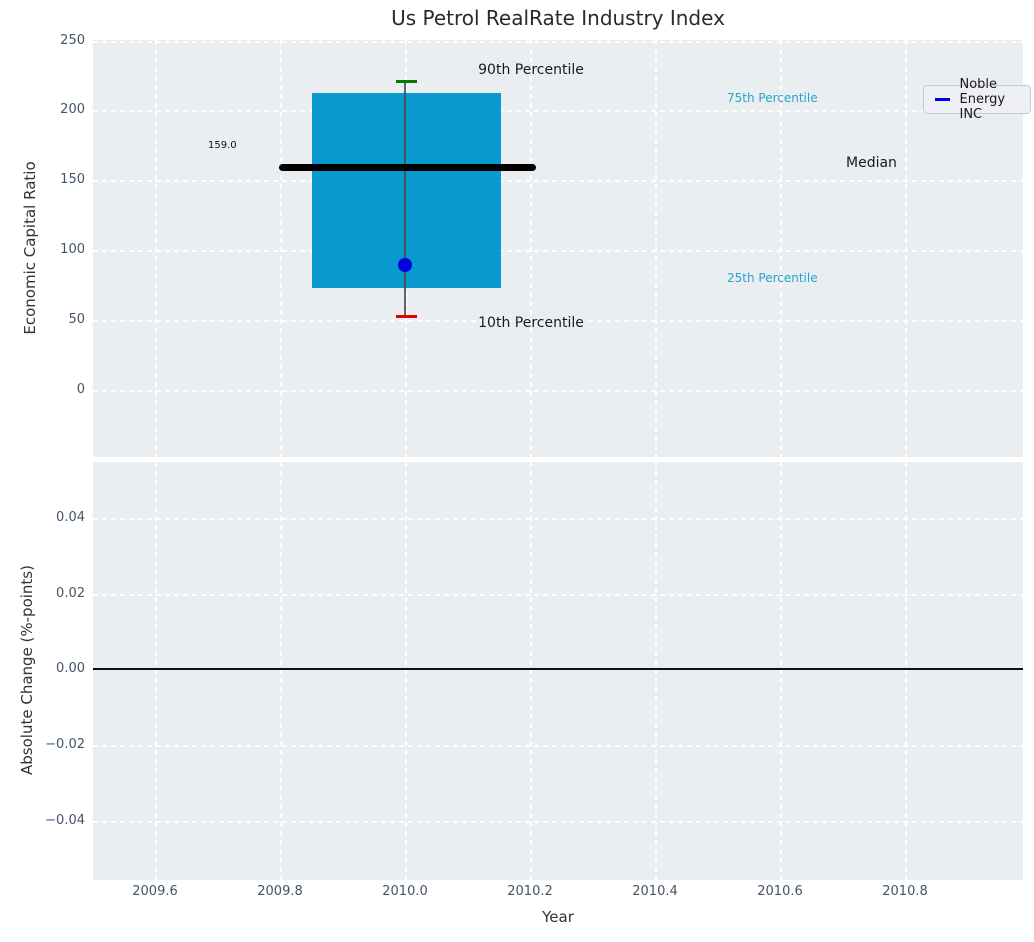 The width and height of the screenshot is (1034, 942). What do you see at coordinates (72, 40) in the screenshot?
I see `y-tick-top: 250` at bounding box center [72, 40].